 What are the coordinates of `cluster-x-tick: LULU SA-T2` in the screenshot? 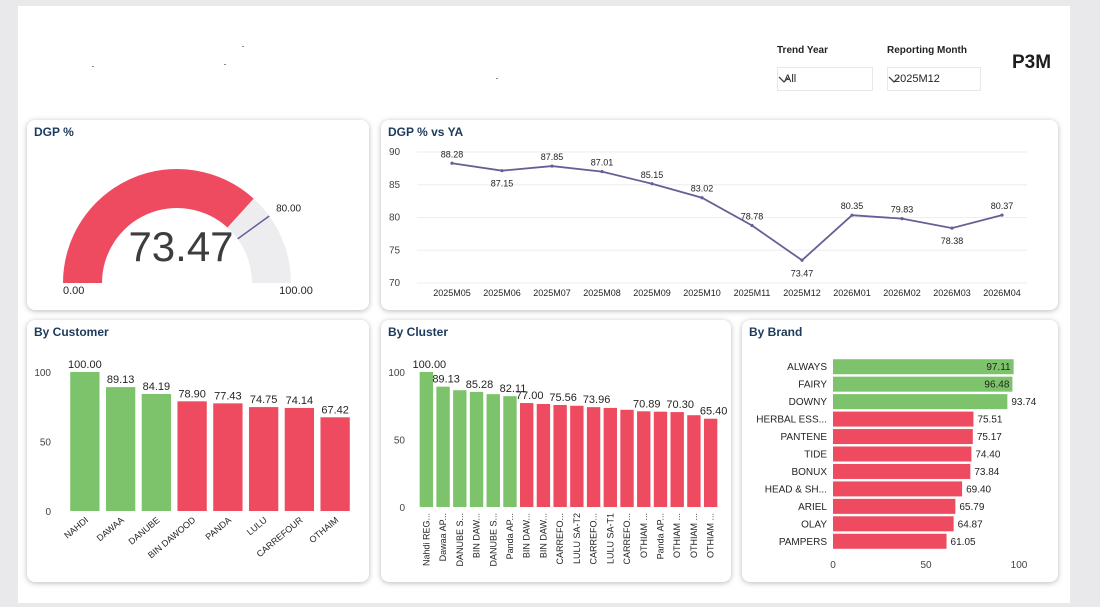 It's located at (577, 538).